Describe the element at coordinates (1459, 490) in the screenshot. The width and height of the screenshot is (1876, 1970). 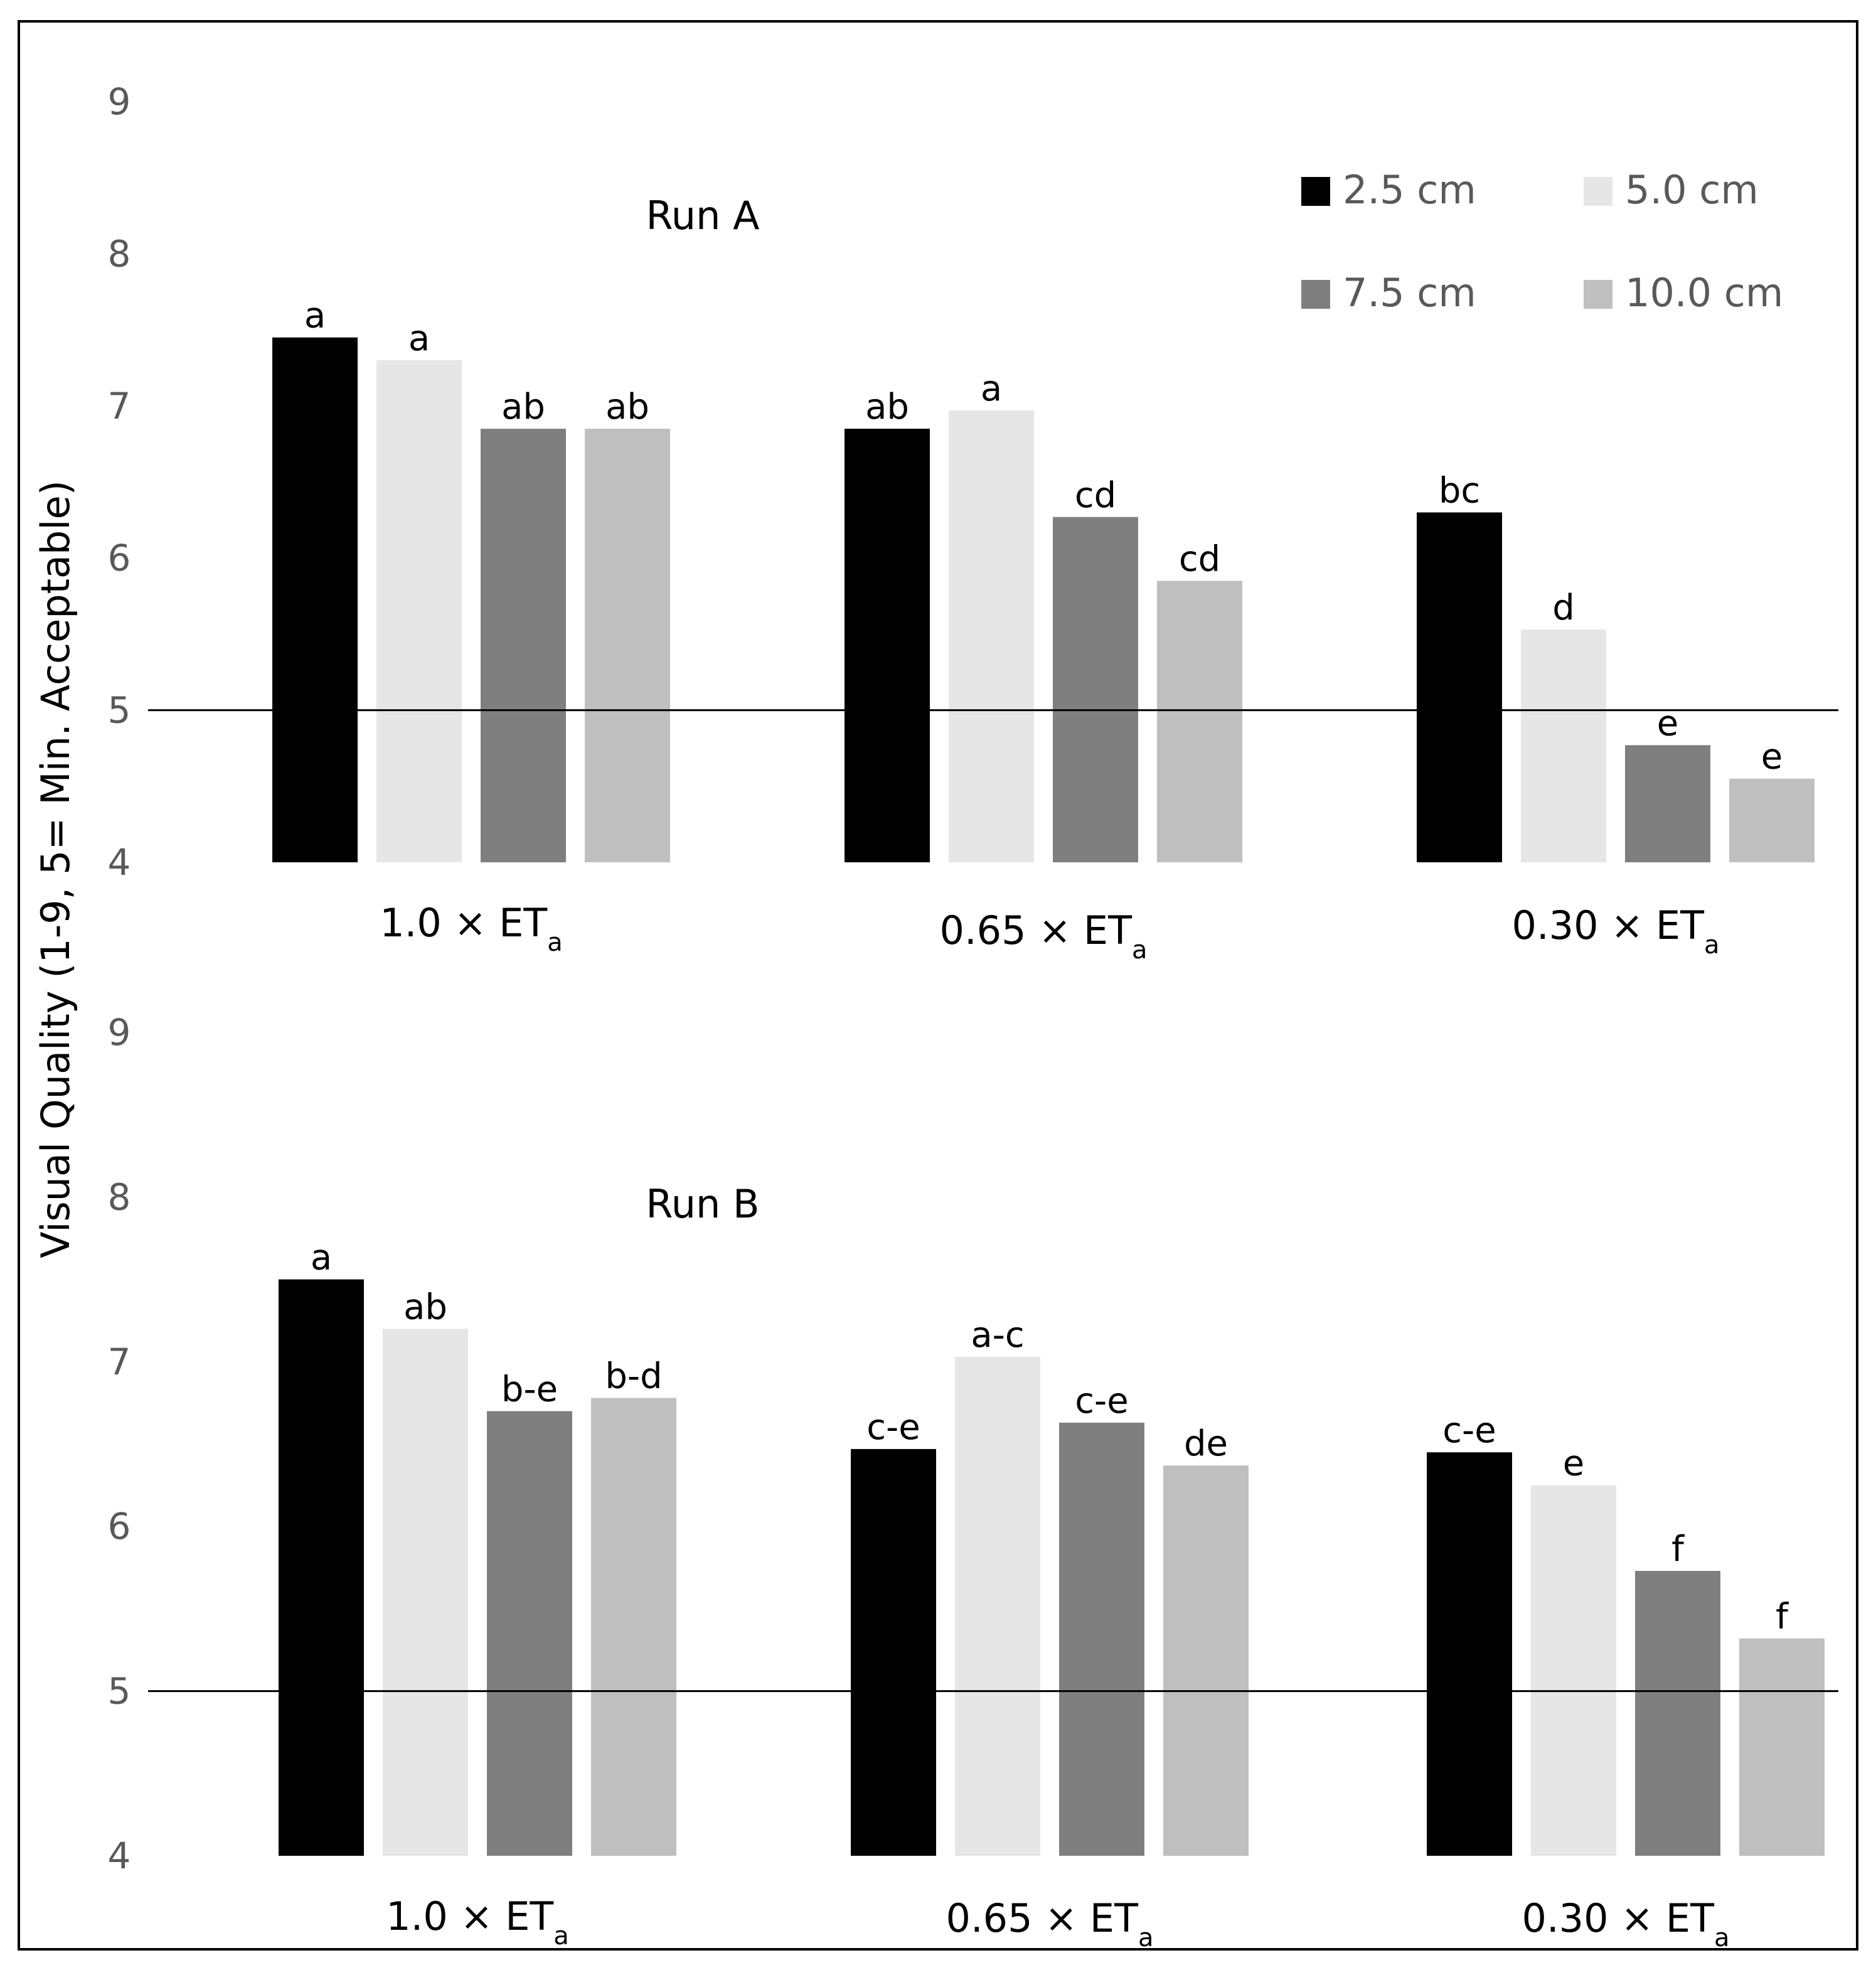
I see `significance-letter: bc` at that location.